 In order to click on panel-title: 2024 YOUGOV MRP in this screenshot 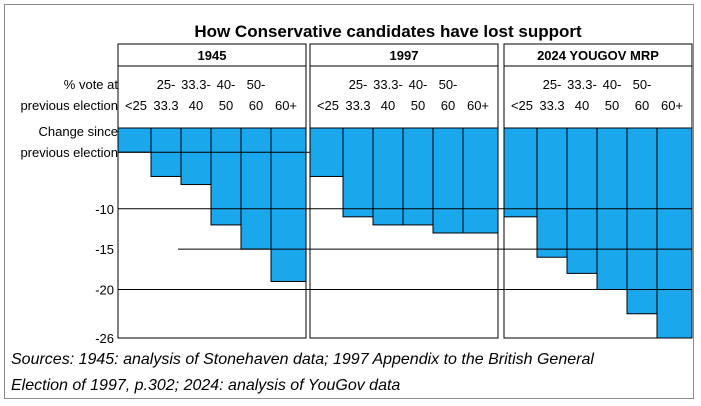, I will do `click(598, 55)`.